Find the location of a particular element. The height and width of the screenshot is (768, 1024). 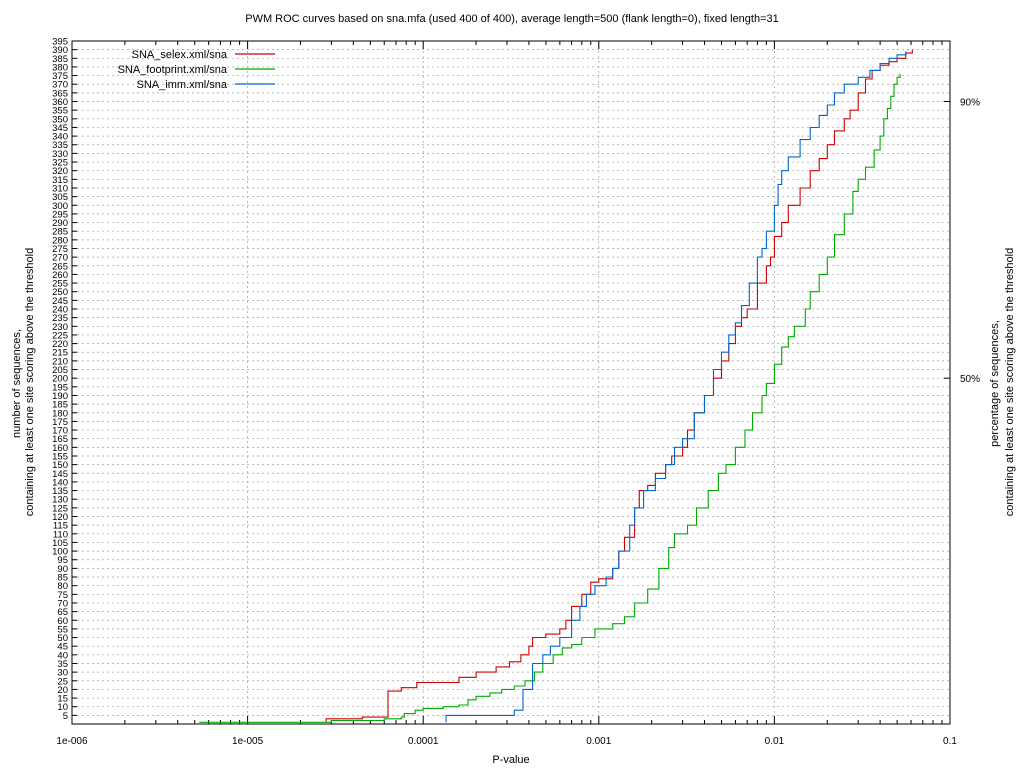

y2-tick-label: 90% is located at coordinates (970, 103).